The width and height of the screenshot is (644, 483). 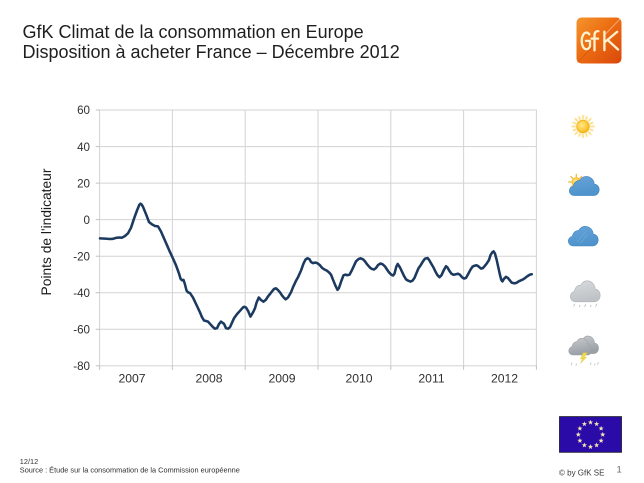 What do you see at coordinates (619, 470) in the screenshot?
I see `svg-text: 1` at bounding box center [619, 470].